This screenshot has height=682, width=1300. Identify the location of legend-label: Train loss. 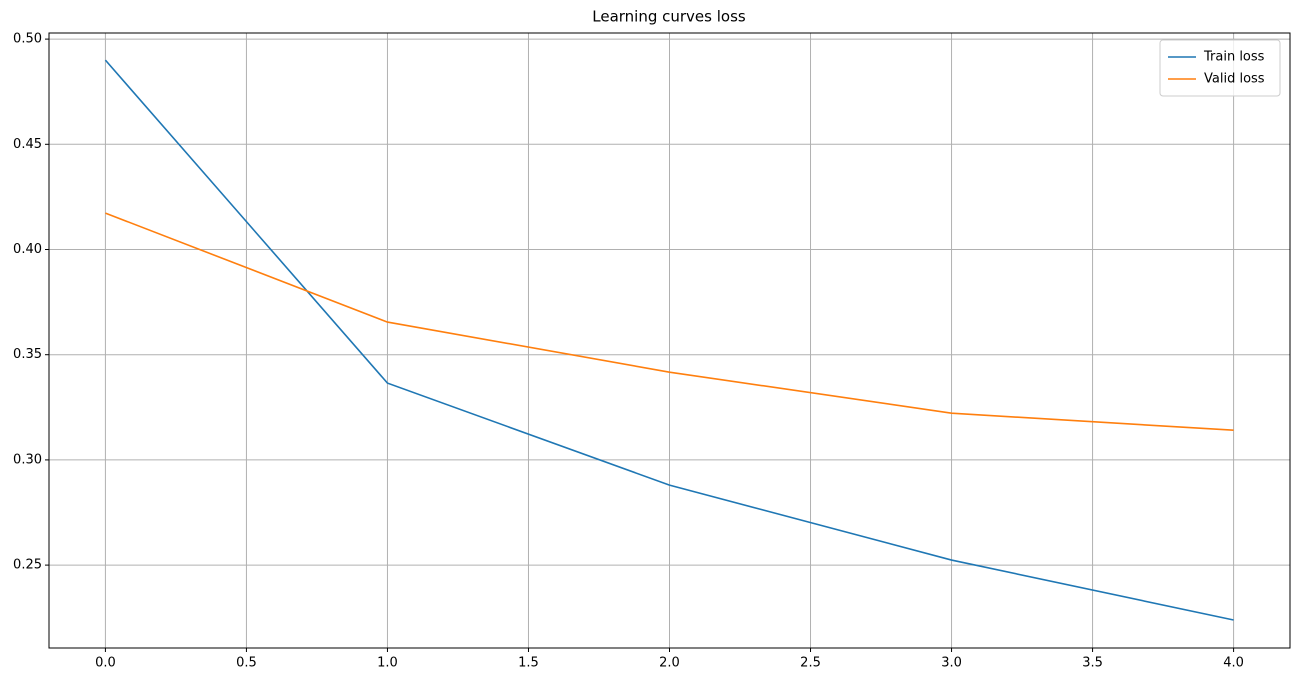
(1234, 57).